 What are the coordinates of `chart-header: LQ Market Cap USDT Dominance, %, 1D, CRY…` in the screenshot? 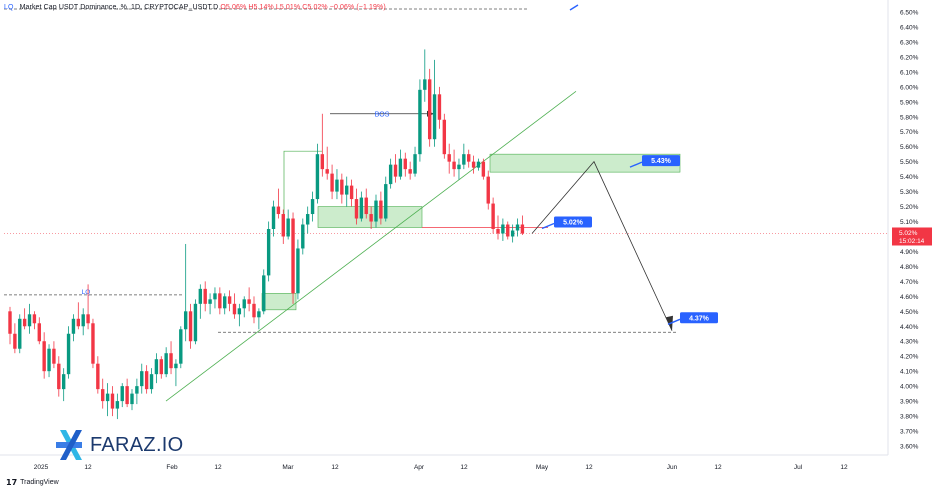 It's located at (195, 7).